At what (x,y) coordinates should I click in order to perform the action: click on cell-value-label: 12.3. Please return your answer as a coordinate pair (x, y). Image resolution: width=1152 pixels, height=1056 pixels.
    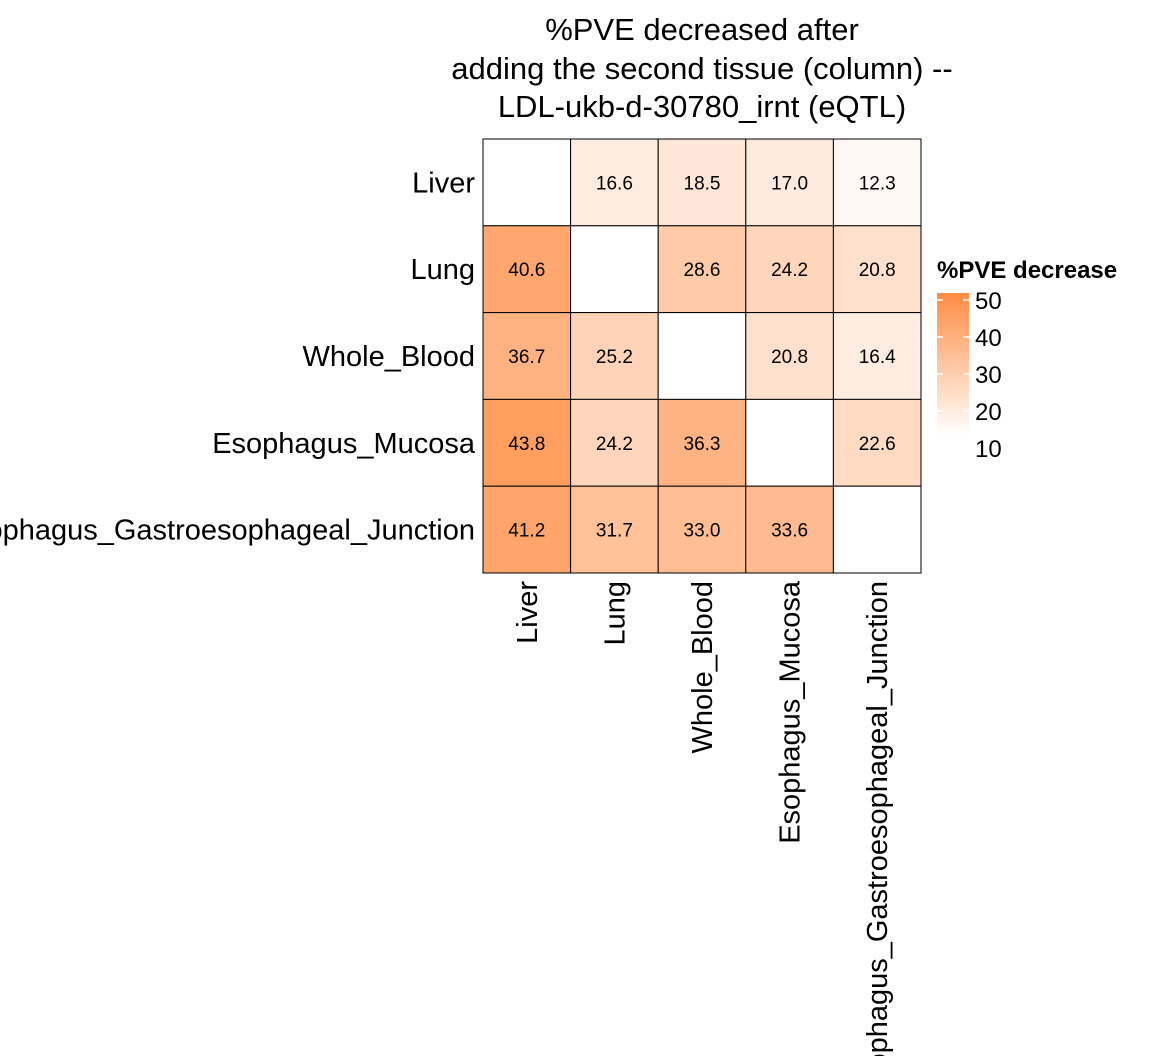
    Looking at the image, I should click on (877, 183).